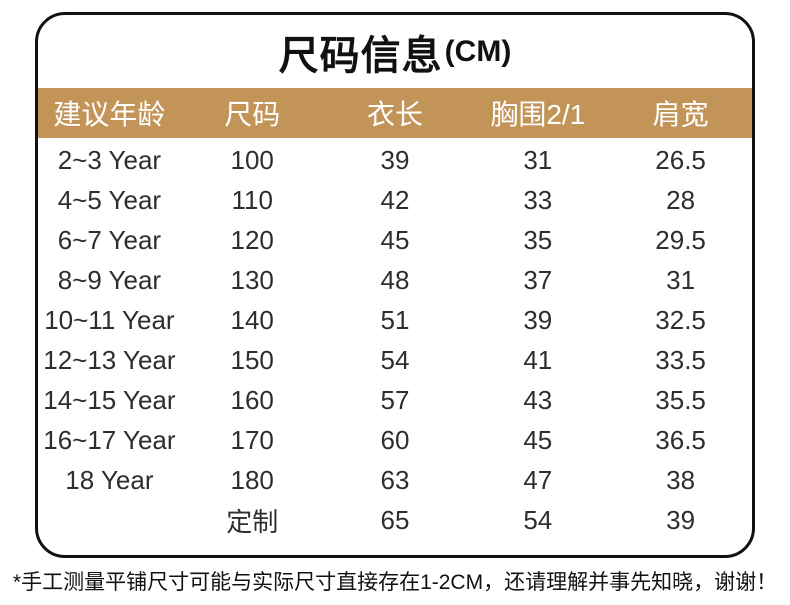 The image size is (790, 605). I want to click on chart-title: 尺码信息 (CM), so click(395, 51).